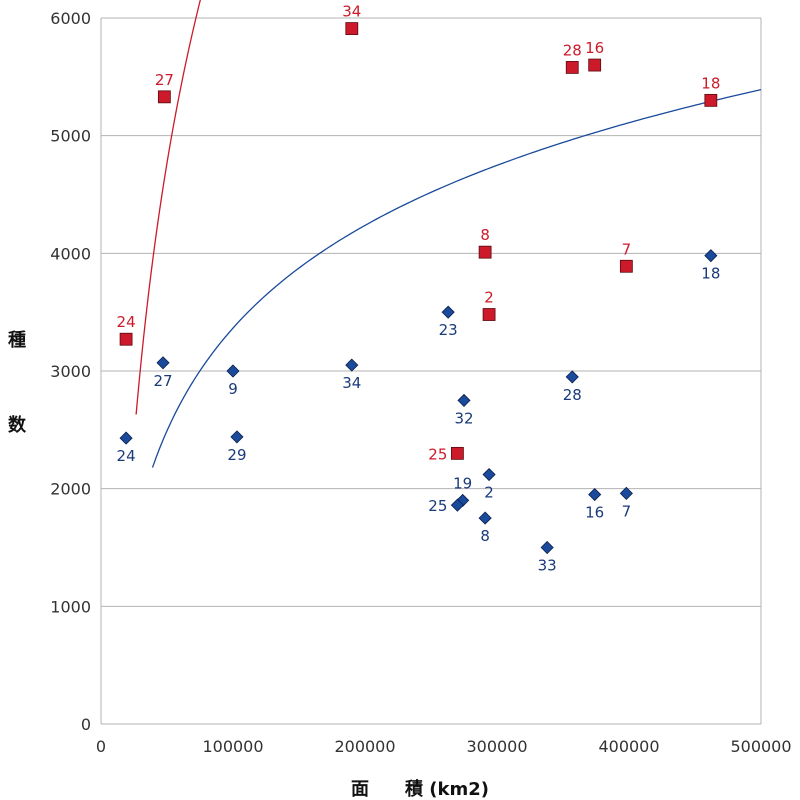 This screenshot has width=800, height=800. I want to click on diamond-label-28: 28, so click(572, 395).